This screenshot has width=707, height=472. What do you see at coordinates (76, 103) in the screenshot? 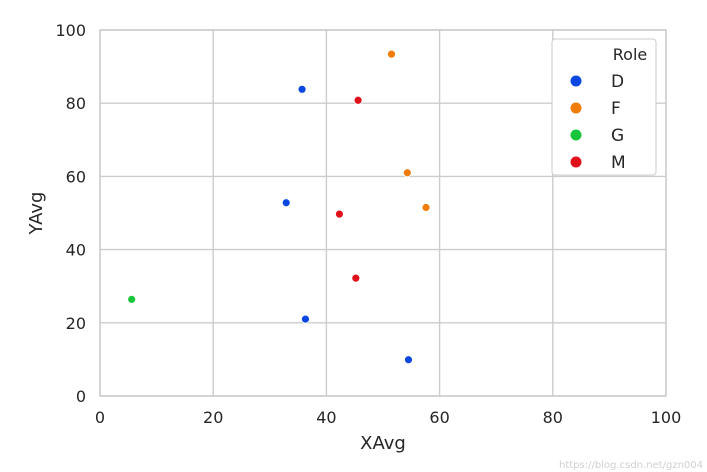
I see `y-tick-label: 80` at bounding box center [76, 103].